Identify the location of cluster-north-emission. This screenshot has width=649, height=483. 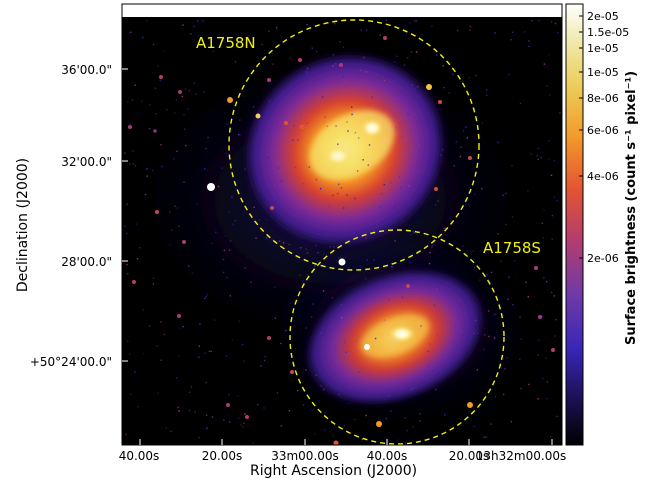
(345, 150).